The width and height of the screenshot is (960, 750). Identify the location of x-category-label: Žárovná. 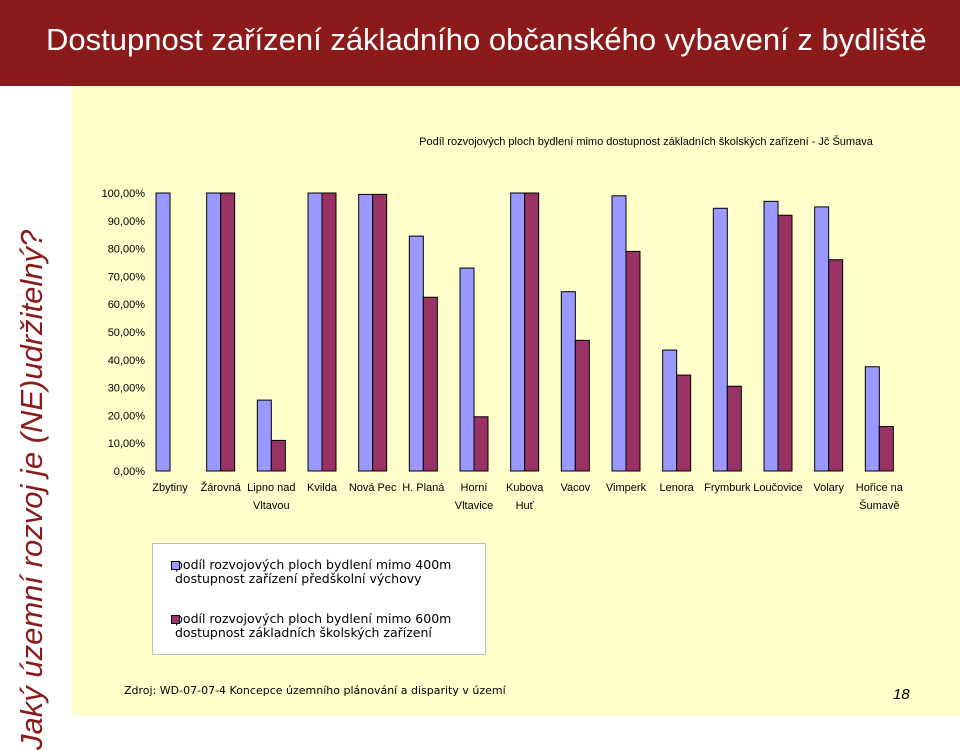
(220, 487).